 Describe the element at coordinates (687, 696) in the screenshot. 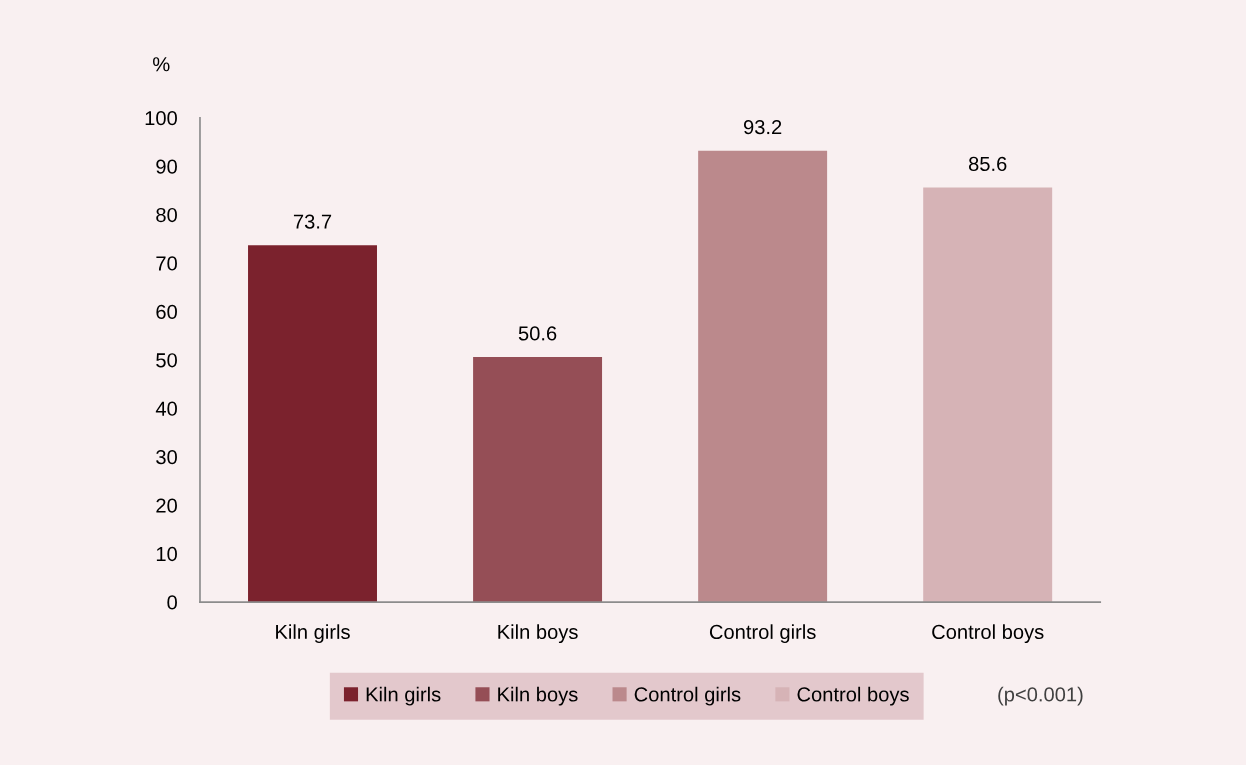

I see `legend-label: Control girls` at that location.